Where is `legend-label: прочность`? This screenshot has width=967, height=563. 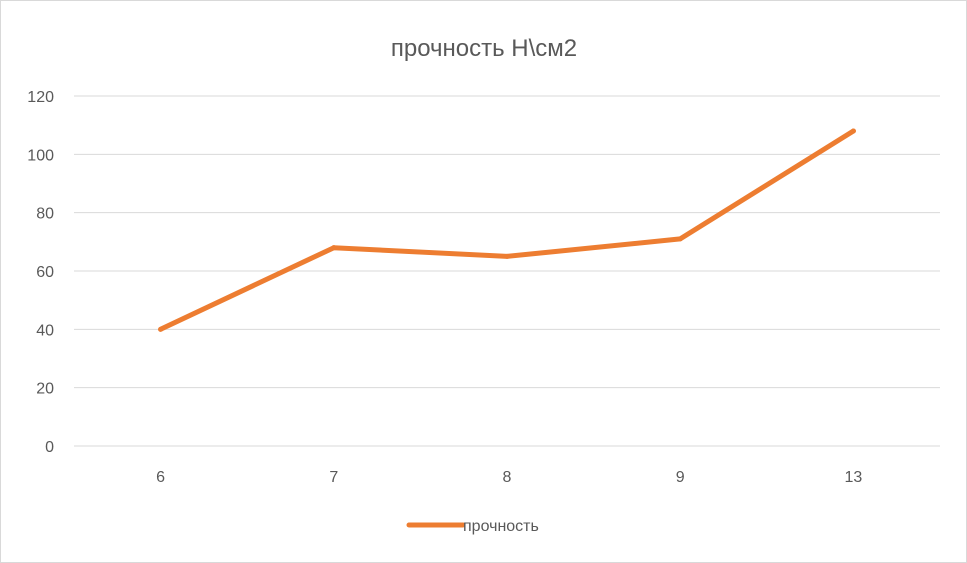 legend-label: прочность is located at coordinates (501, 526).